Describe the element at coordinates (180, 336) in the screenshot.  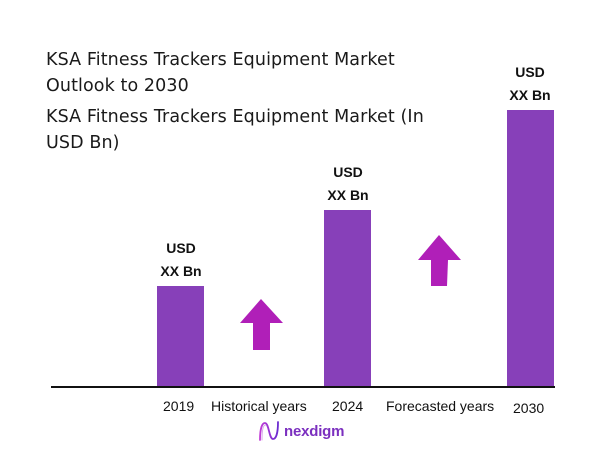
I see `bar-2019` at that location.